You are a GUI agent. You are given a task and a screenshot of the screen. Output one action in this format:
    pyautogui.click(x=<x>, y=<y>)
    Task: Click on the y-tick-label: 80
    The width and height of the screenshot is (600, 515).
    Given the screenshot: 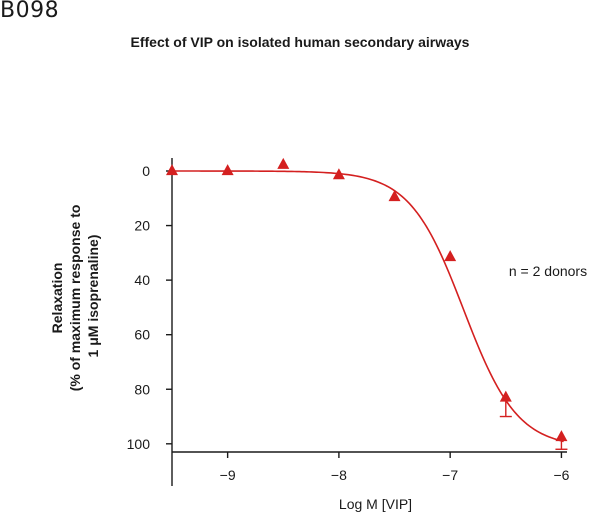 What is the action you would take?
    pyautogui.click(x=142, y=389)
    